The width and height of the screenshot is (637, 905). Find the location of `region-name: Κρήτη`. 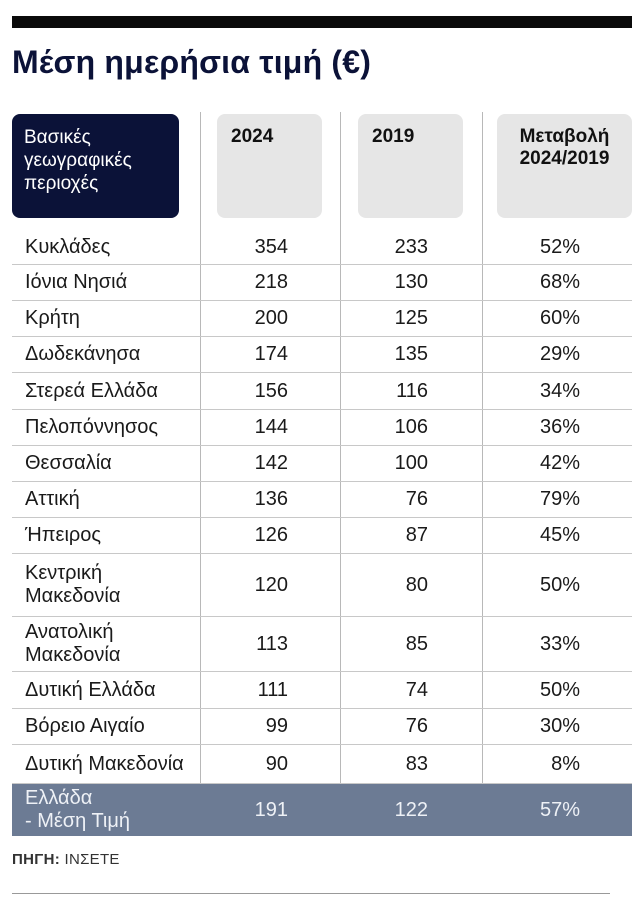

region-name: Κρήτη is located at coordinates (52, 318).